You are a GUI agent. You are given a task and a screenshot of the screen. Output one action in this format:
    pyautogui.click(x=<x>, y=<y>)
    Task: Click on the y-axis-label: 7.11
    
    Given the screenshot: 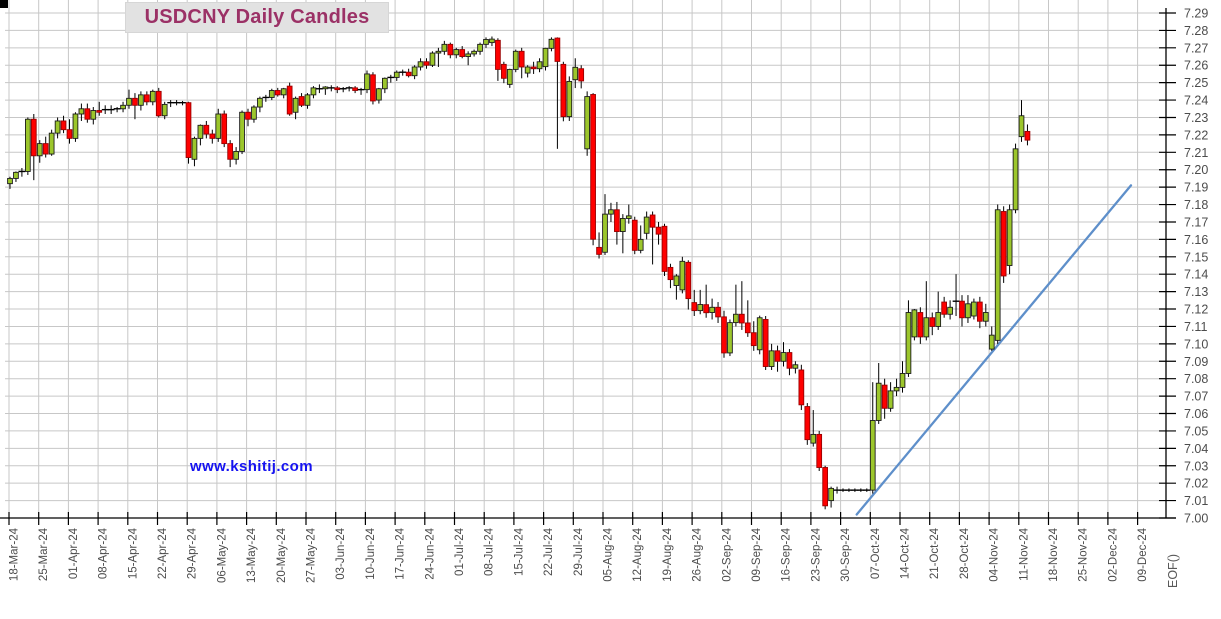 What is the action you would take?
    pyautogui.click(x=1195, y=327)
    